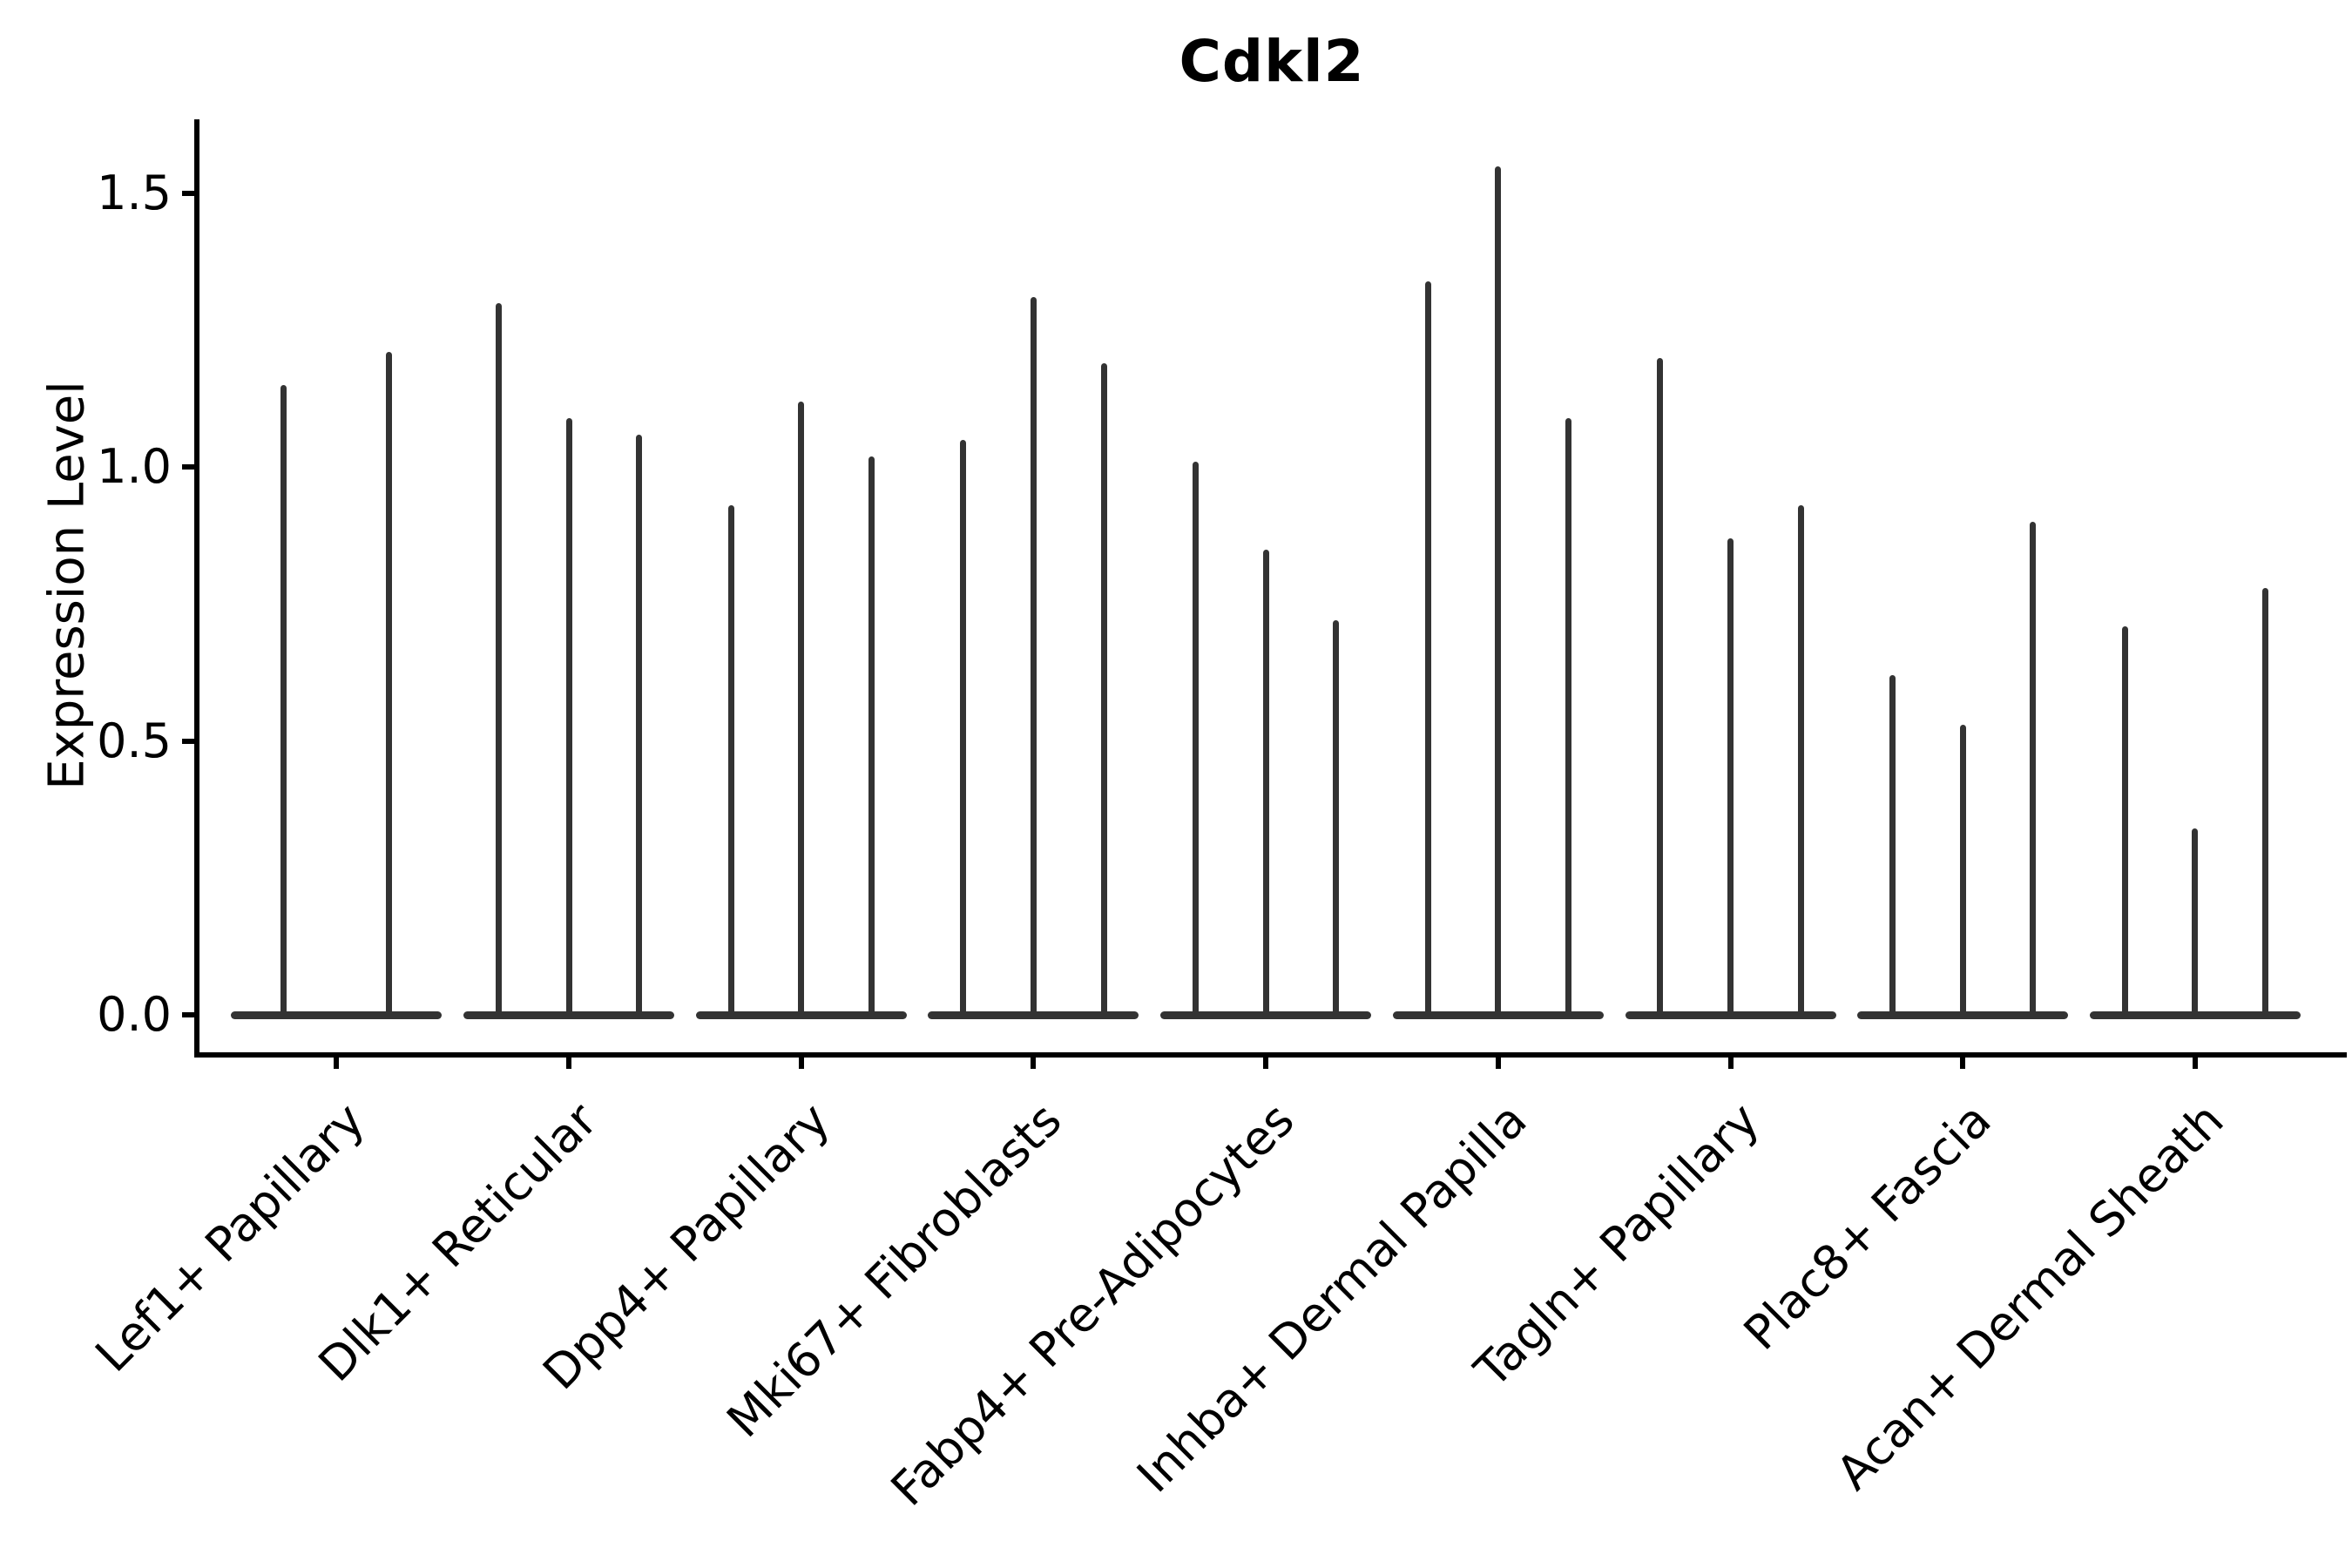 The width and height of the screenshot is (2352, 1568). What do you see at coordinates (1270, 1055) in the screenshot?
I see `x-axis-spine` at bounding box center [1270, 1055].